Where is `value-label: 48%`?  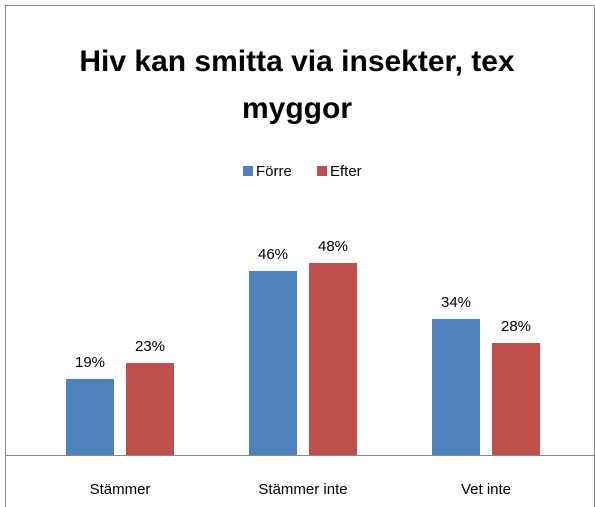
value-label: 48% is located at coordinates (333, 246).